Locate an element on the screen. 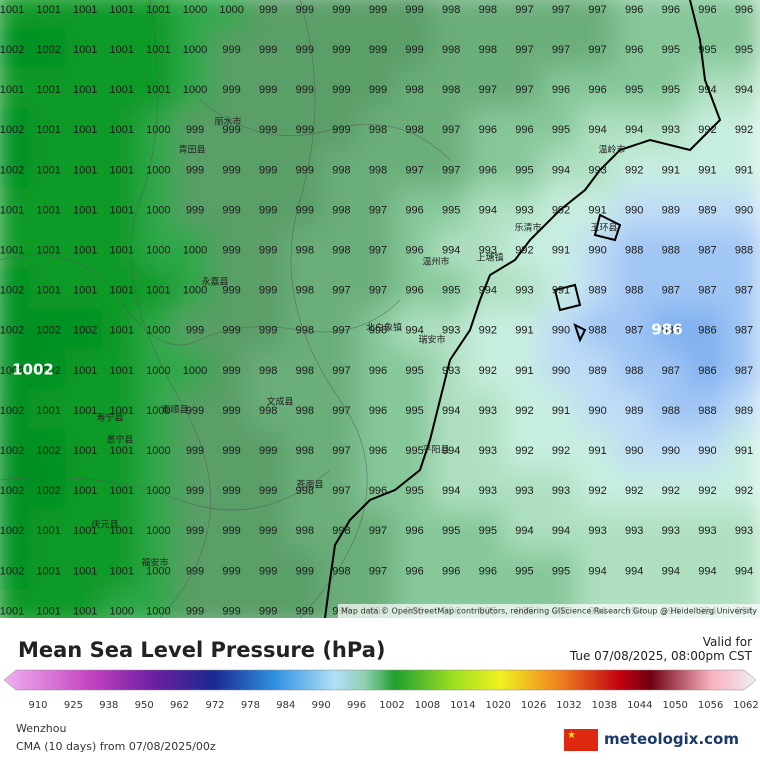 The image size is (760, 760). pressure-value: 1000 is located at coordinates (158, 411).